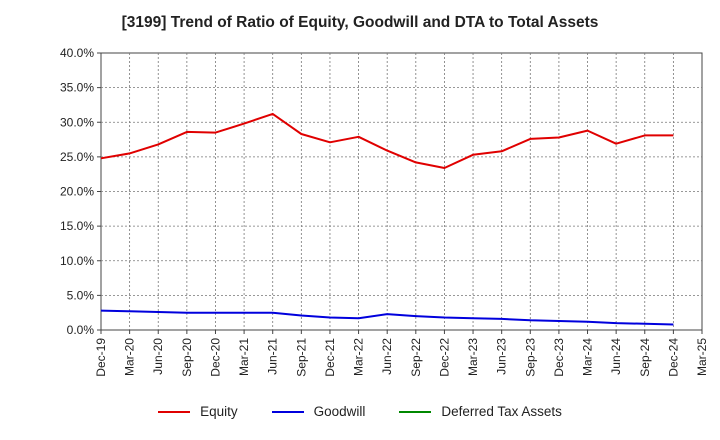  What do you see at coordinates (187, 357) in the screenshot?
I see `x-tick-label: Sep-20` at bounding box center [187, 357].